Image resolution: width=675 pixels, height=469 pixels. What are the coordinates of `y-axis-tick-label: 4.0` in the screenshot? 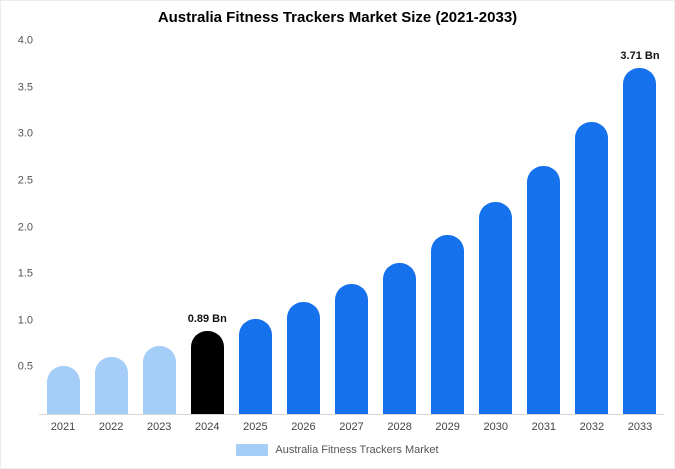 It's located at (25, 40).